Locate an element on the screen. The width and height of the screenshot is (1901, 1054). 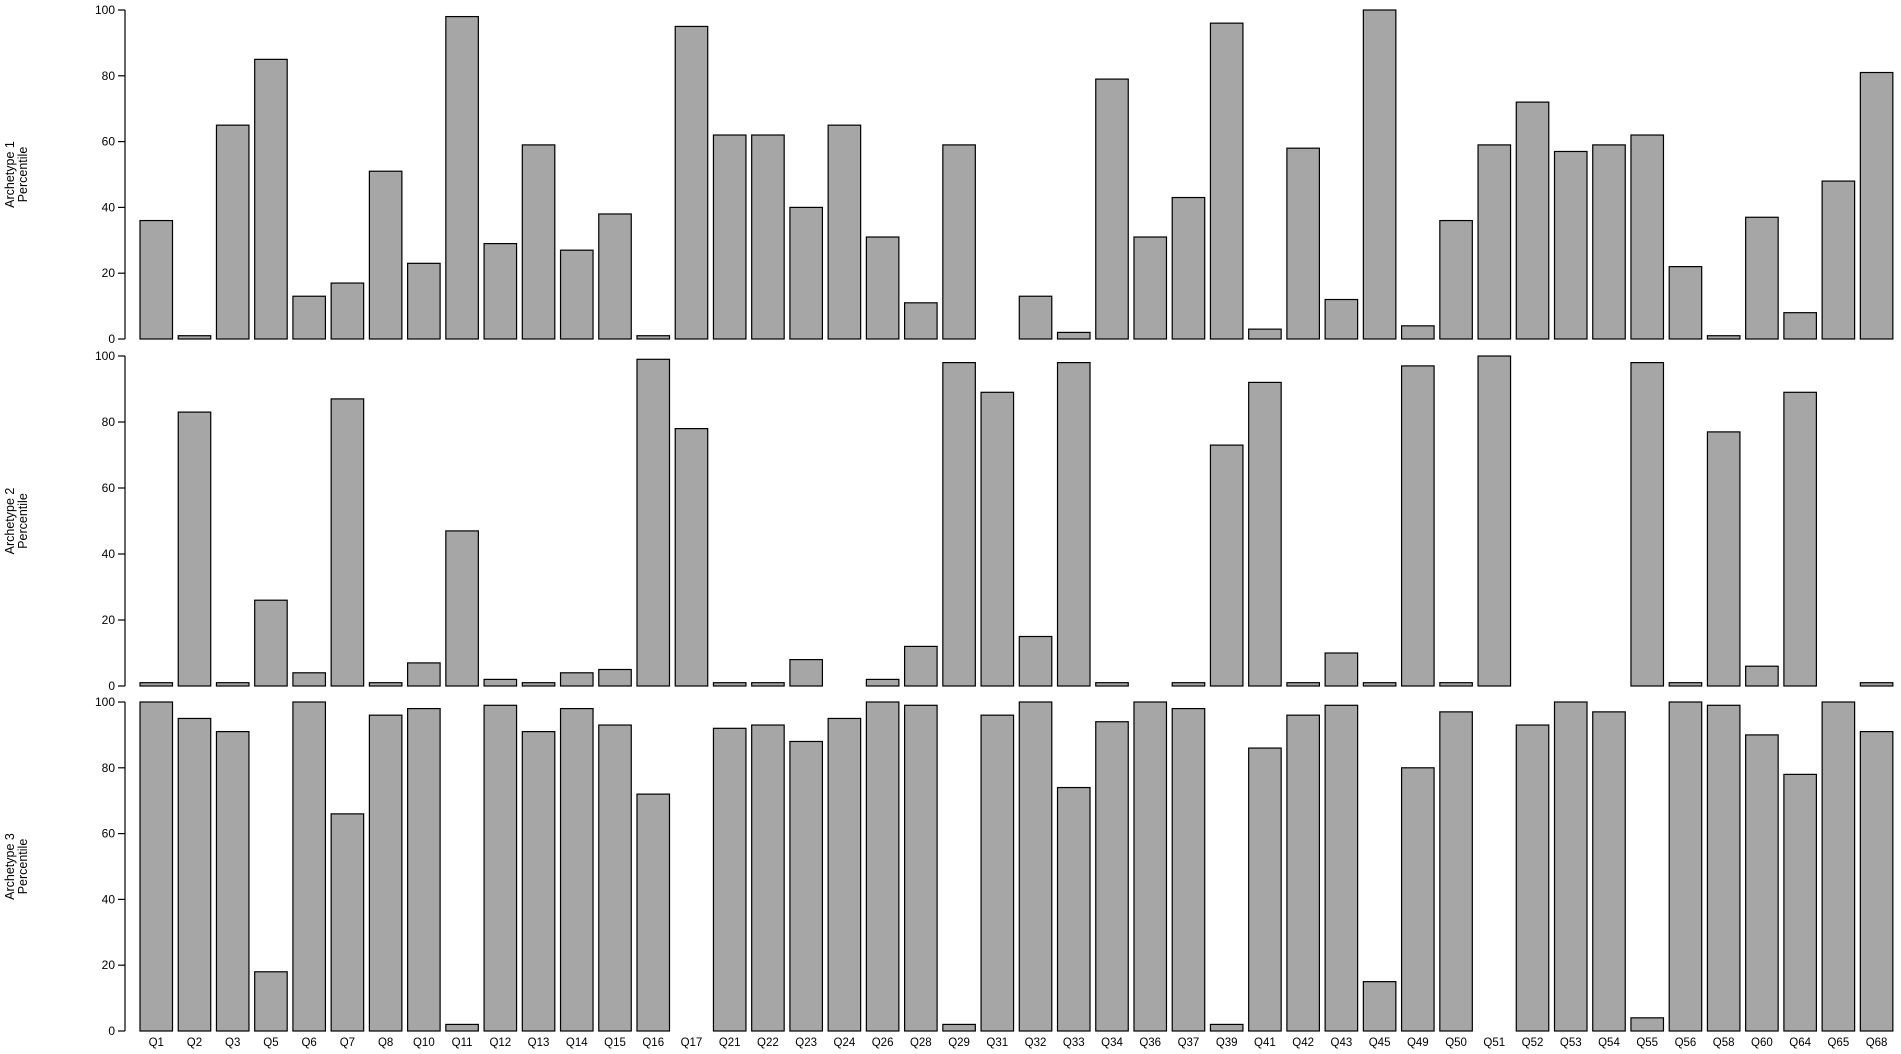
x-tick-label: Q26 is located at coordinates (883, 1043).